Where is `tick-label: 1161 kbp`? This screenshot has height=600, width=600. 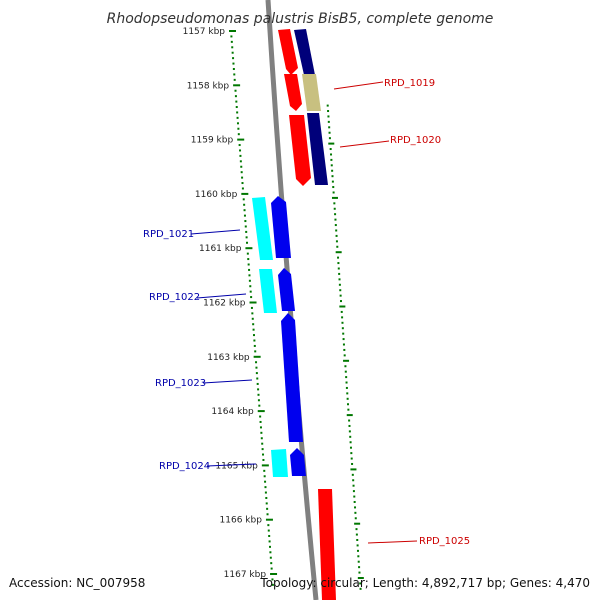
tick-label: 1161 kbp is located at coordinates (220, 249).